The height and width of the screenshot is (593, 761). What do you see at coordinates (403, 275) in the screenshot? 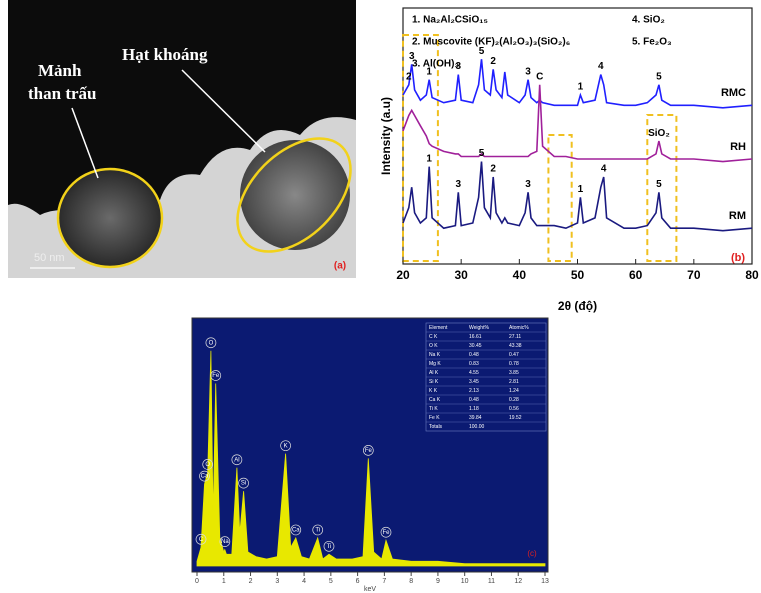
I see `x-tick-label: 20` at bounding box center [403, 275].